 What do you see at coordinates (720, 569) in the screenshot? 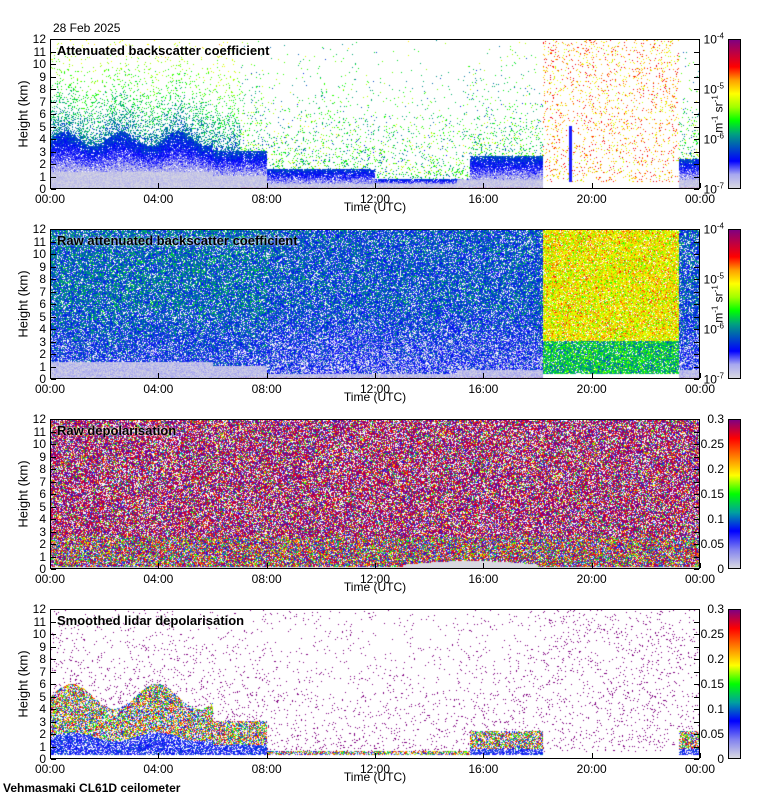
I see `colorbar-tick-label: 0` at bounding box center [720, 569].